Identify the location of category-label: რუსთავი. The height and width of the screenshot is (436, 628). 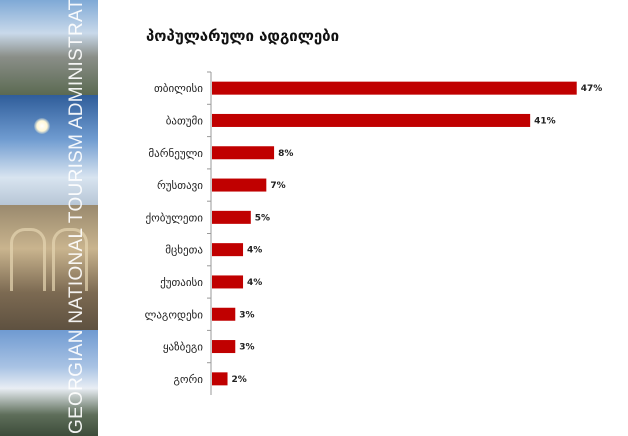
(180, 185).